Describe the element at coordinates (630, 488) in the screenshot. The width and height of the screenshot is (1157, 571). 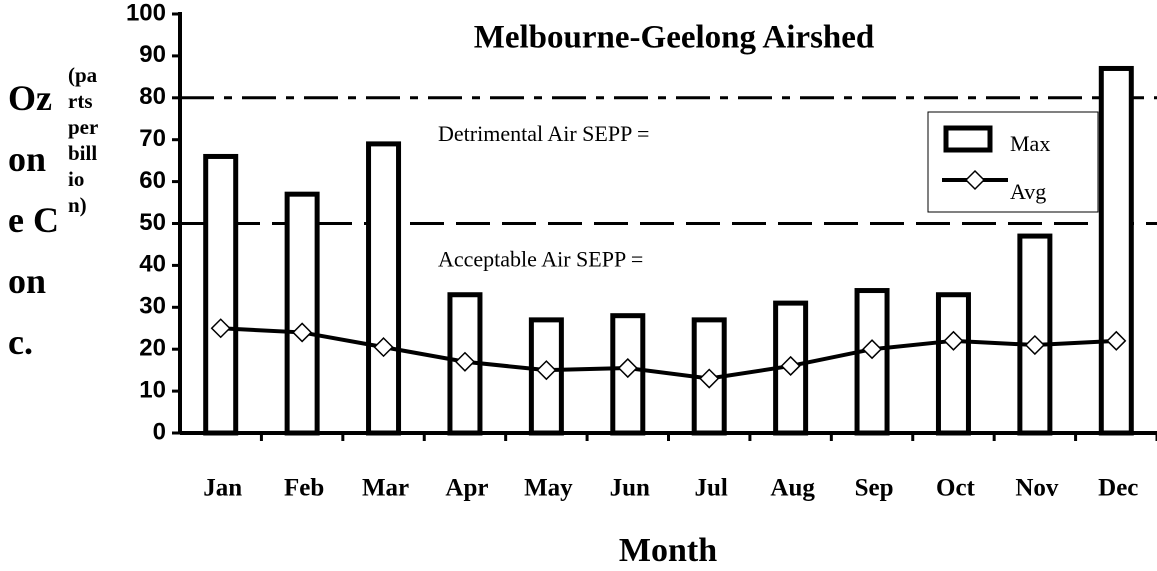
I see `x-tick-label: Jun` at that location.